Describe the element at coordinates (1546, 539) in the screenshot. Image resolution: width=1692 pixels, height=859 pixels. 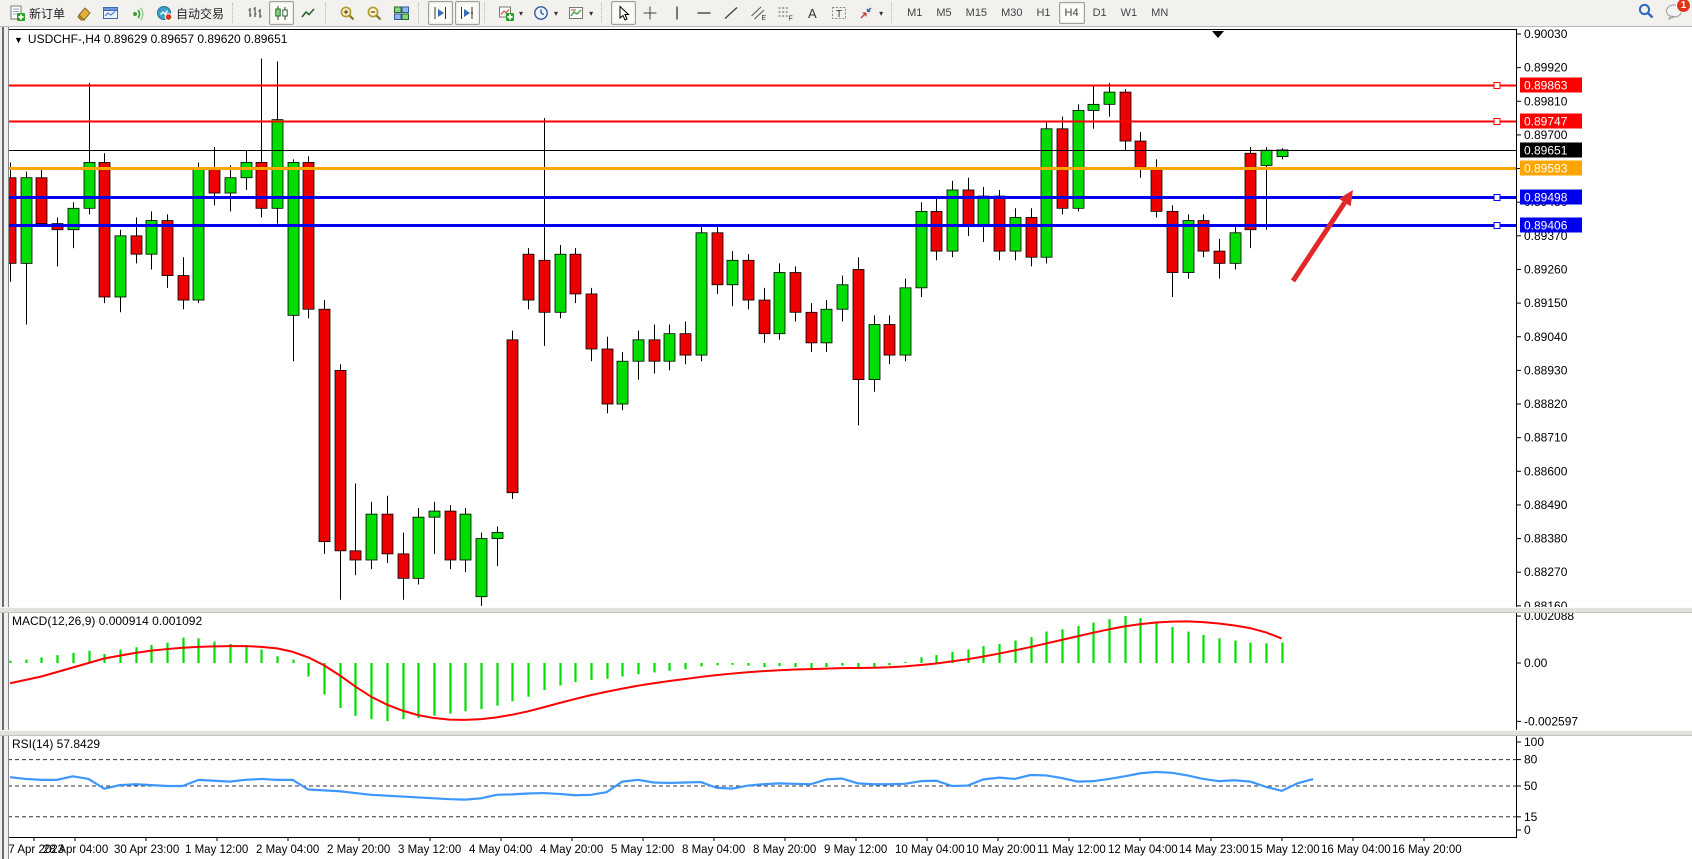
I see `price-axis-label: 0.88380` at that location.